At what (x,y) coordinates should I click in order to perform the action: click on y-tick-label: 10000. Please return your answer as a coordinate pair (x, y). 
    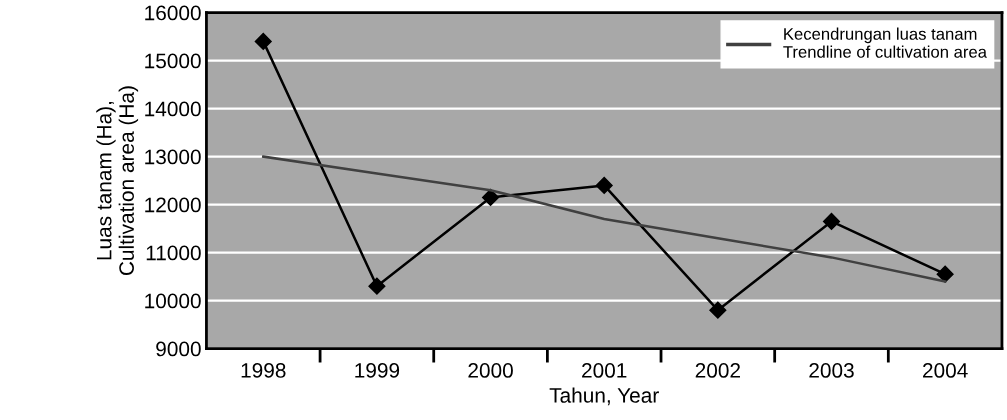
    Looking at the image, I should click on (173, 301).